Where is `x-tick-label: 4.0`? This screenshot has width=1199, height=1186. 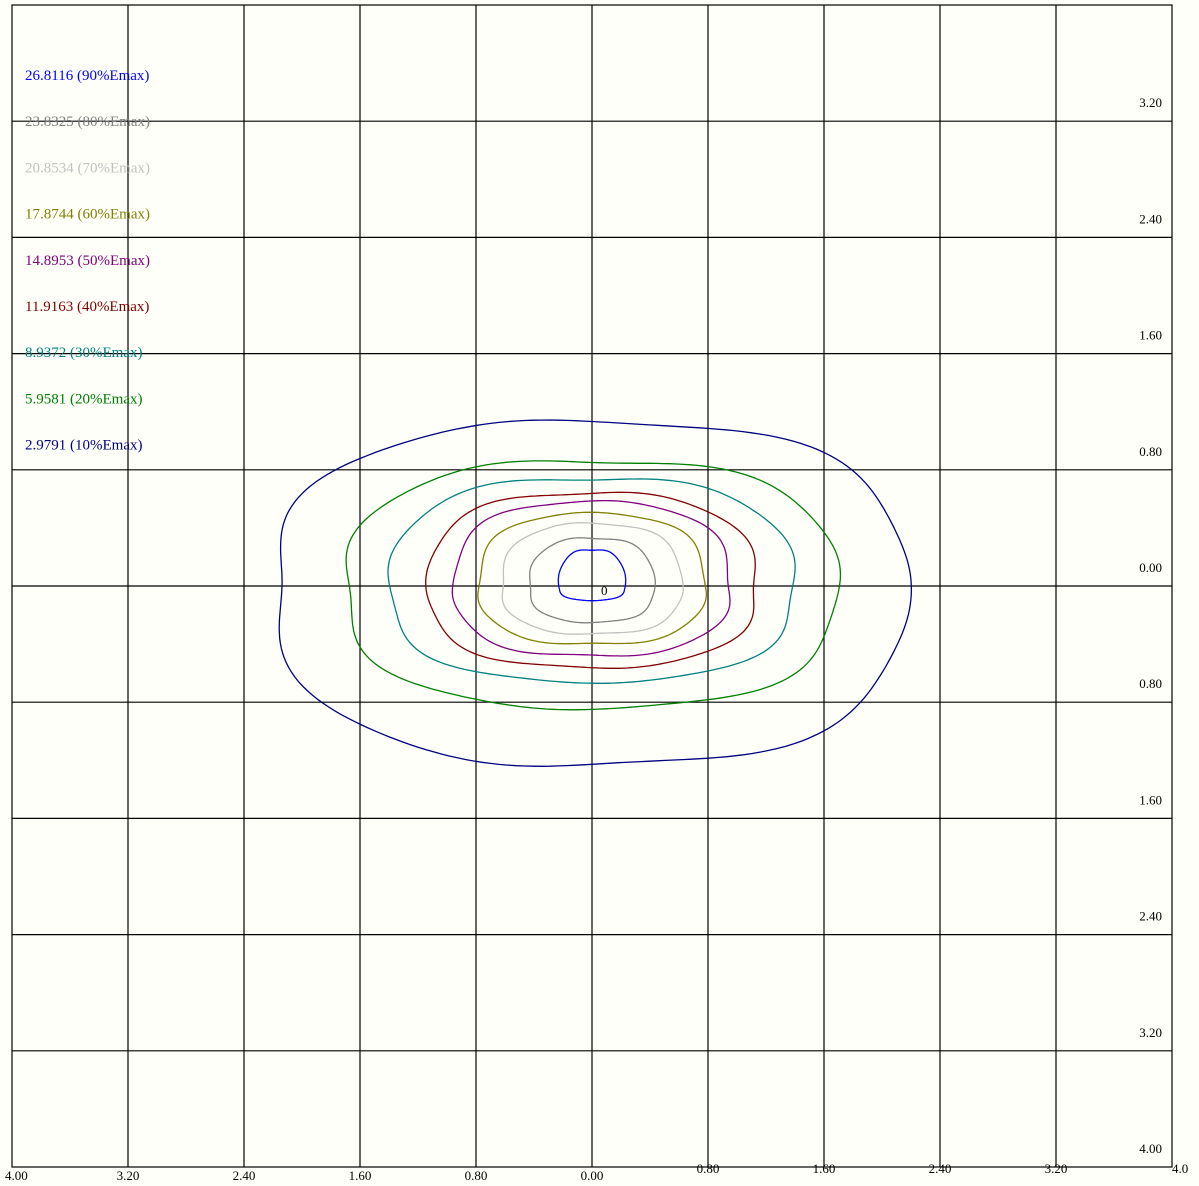 x-tick-label: 4.0 is located at coordinates (1180, 1168).